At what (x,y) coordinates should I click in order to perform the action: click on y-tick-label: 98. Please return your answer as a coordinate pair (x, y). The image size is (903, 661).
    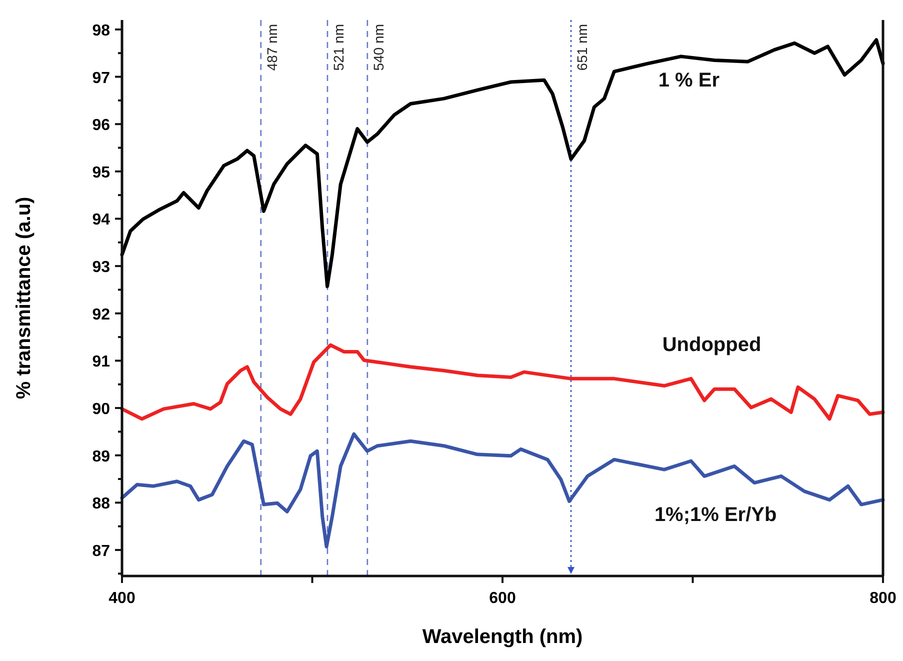
    Looking at the image, I should click on (101, 31).